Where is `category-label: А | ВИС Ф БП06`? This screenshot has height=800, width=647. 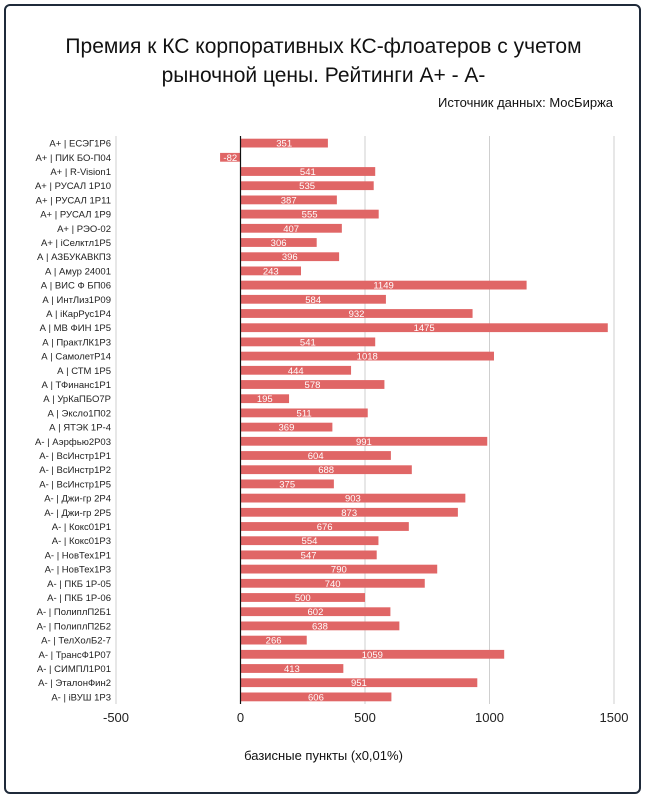 category-label: А | ВИС Ф БП06 is located at coordinates (76, 286).